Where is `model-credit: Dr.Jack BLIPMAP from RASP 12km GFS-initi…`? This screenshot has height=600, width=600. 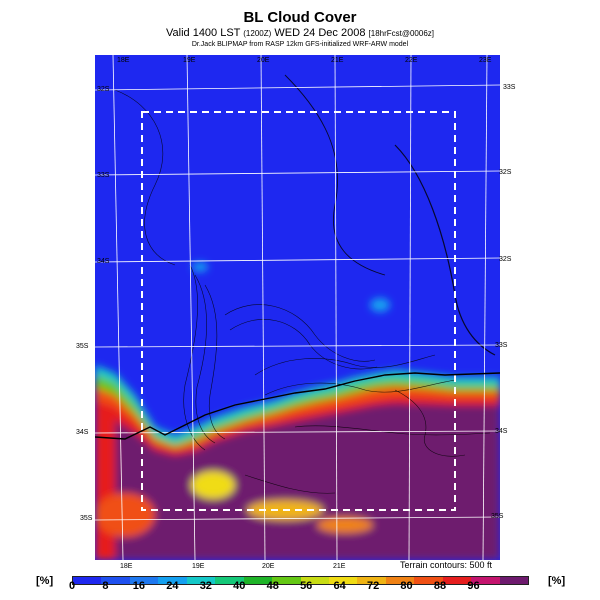
model-credit: Dr.Jack BLIPMAP from RASP 12km GFS-initi… is located at coordinates (300, 44).